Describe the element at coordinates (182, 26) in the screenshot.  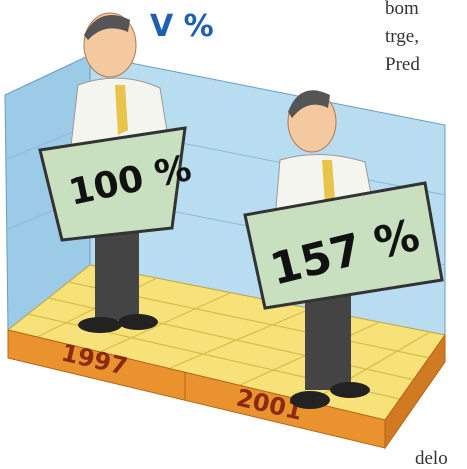
I see `heading: V %` at that location.